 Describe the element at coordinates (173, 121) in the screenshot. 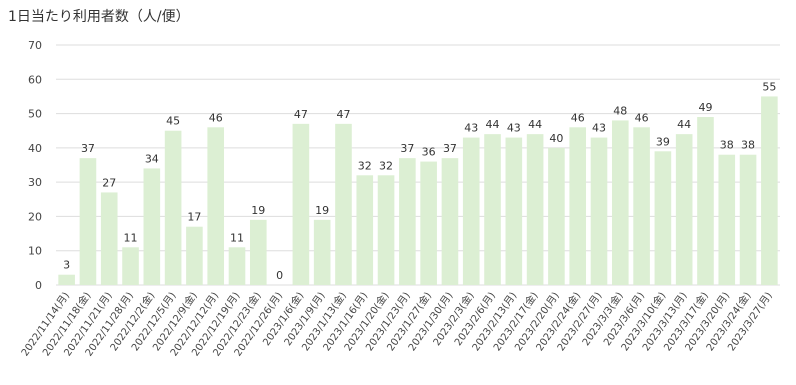

I see `data-label: 45` at that location.